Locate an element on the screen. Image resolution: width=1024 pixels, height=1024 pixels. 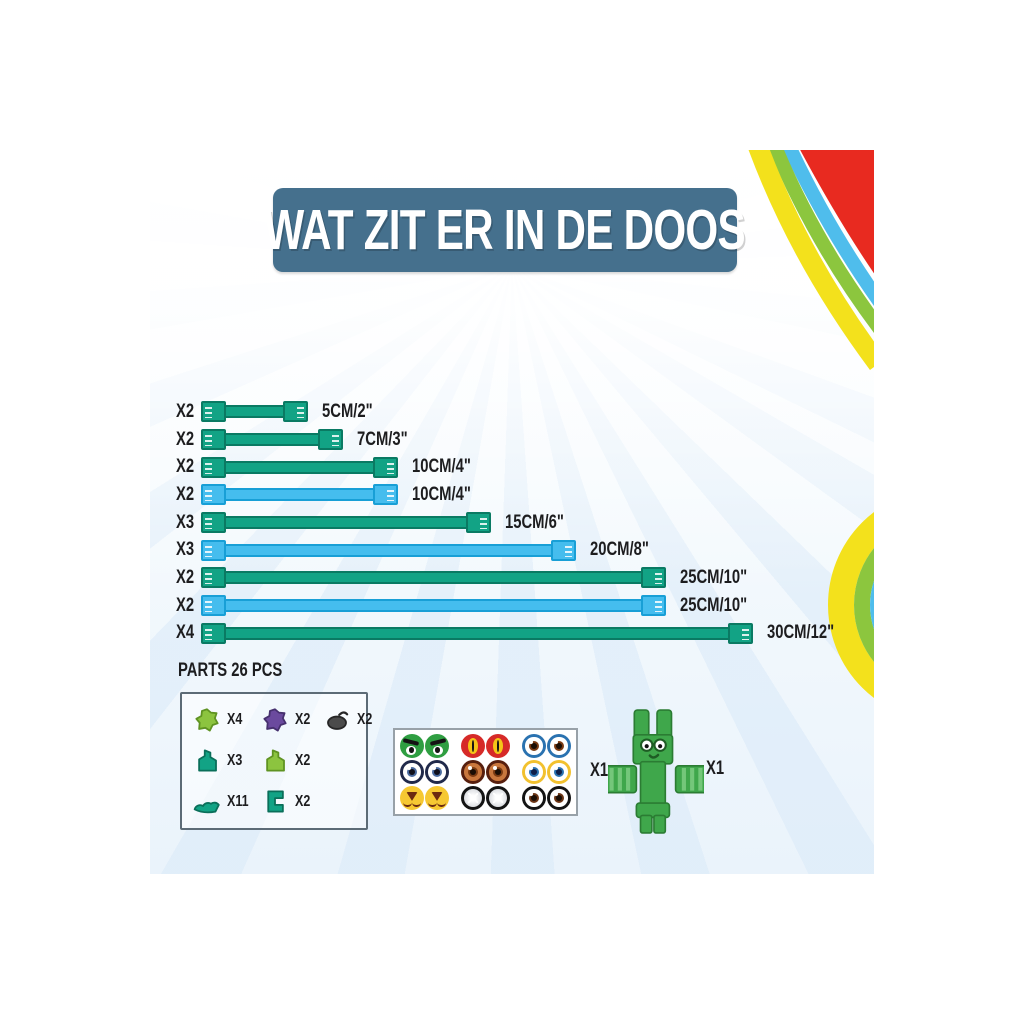
red-arc is located at coordinates (837, 212).